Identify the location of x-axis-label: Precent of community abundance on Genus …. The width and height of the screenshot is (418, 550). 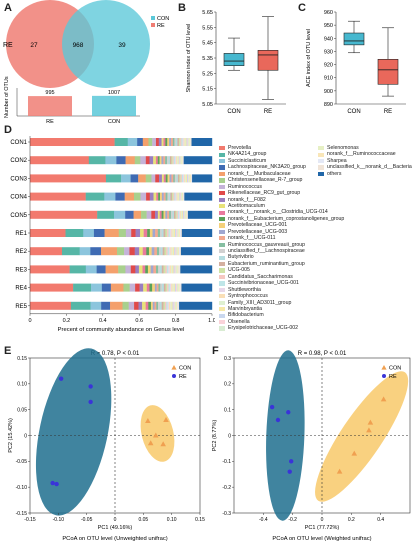
(121, 330).